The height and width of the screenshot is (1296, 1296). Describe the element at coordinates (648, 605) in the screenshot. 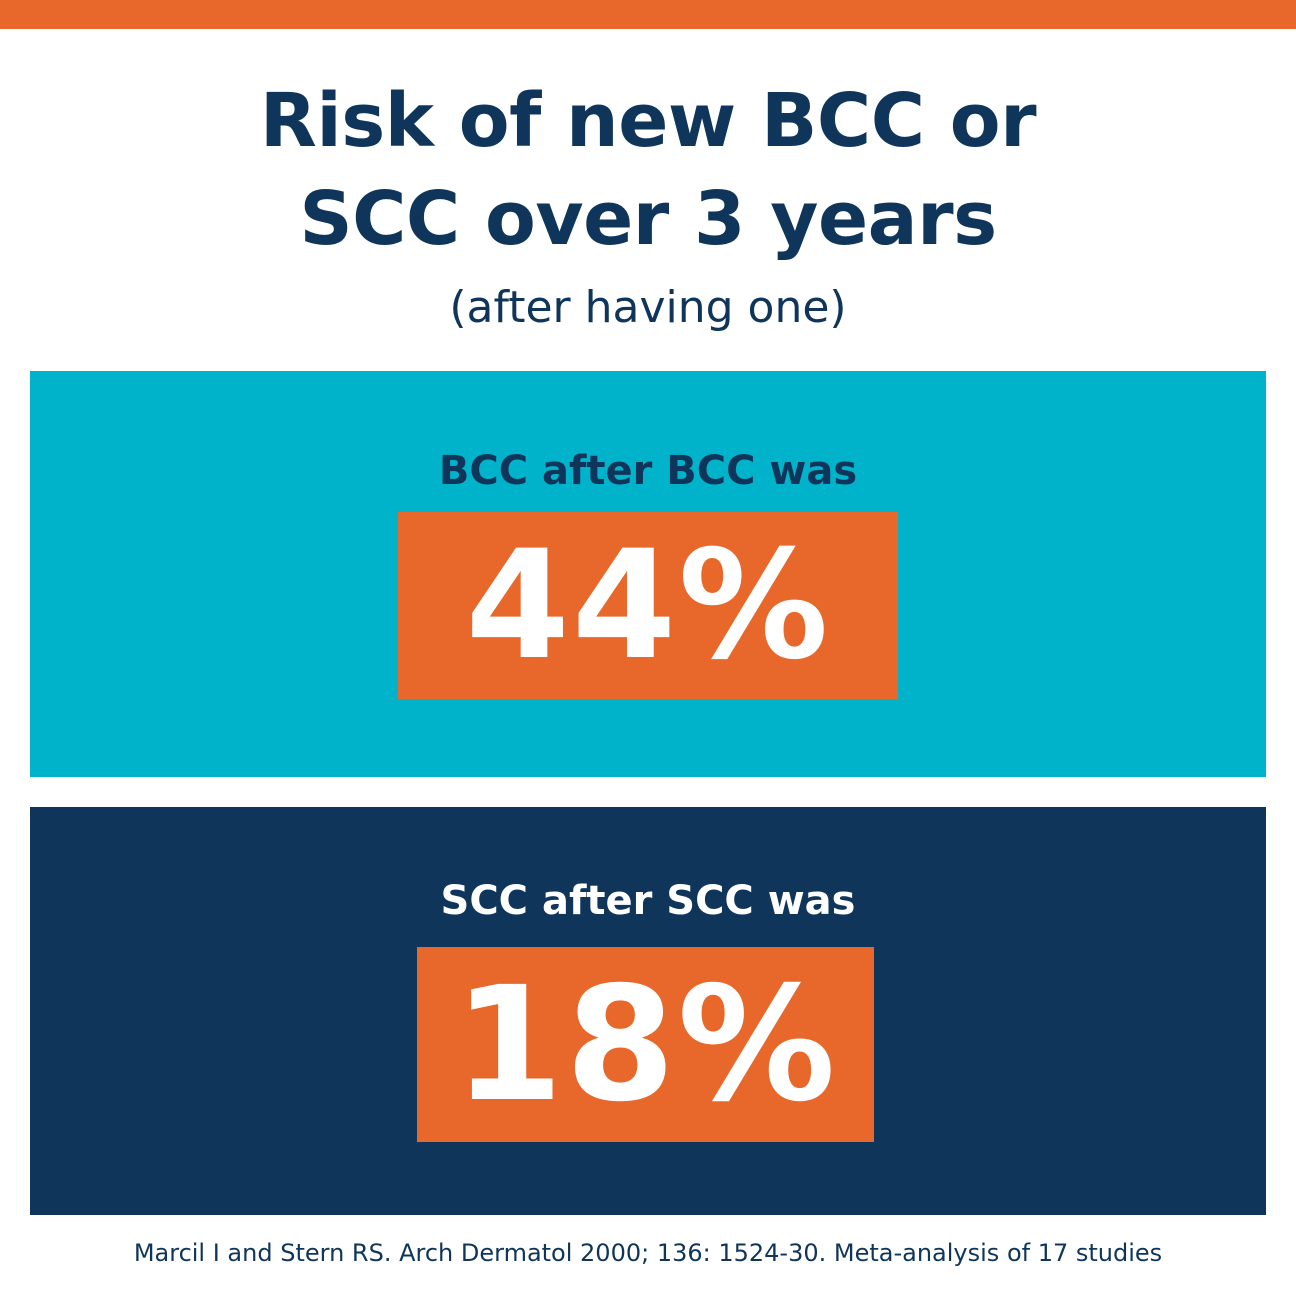

I see `bcc-stat-value: 44%` at that location.